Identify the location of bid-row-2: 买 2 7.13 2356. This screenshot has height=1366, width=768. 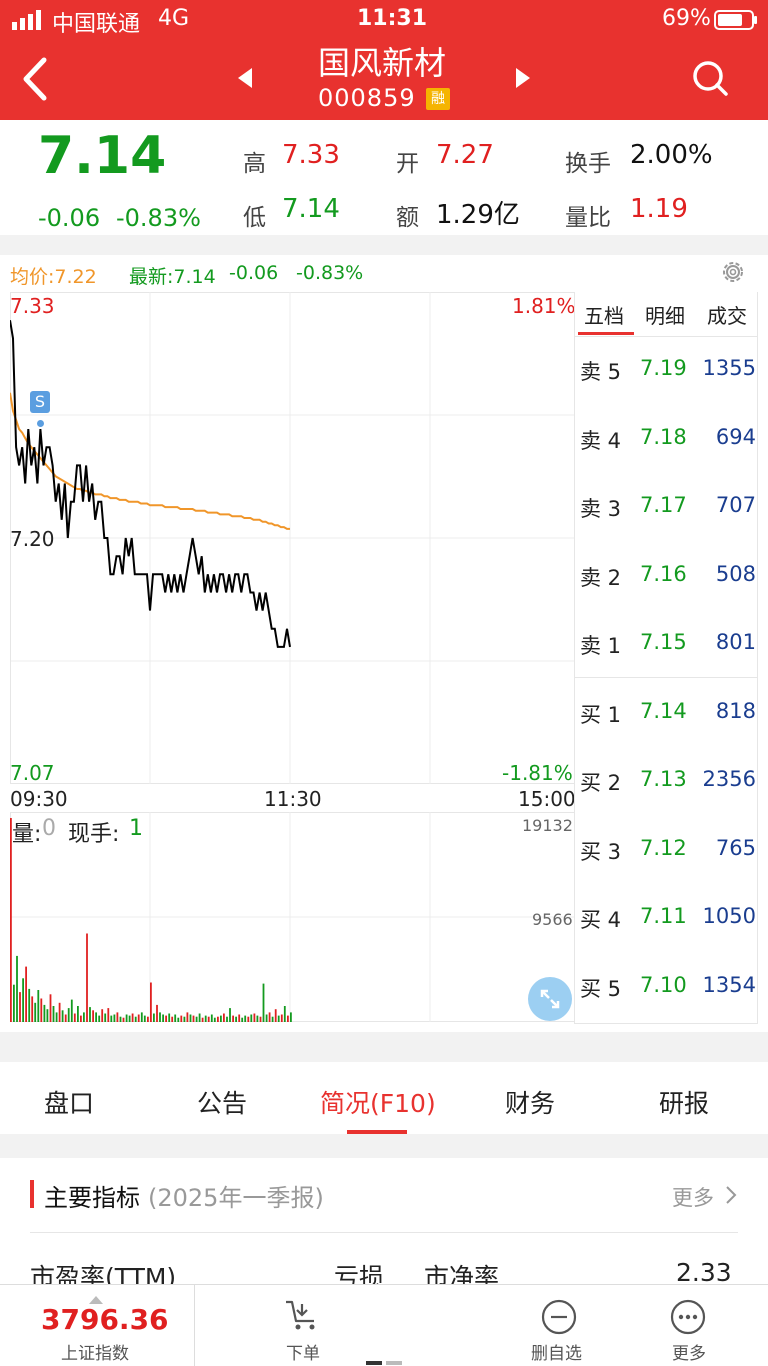
(667, 787).